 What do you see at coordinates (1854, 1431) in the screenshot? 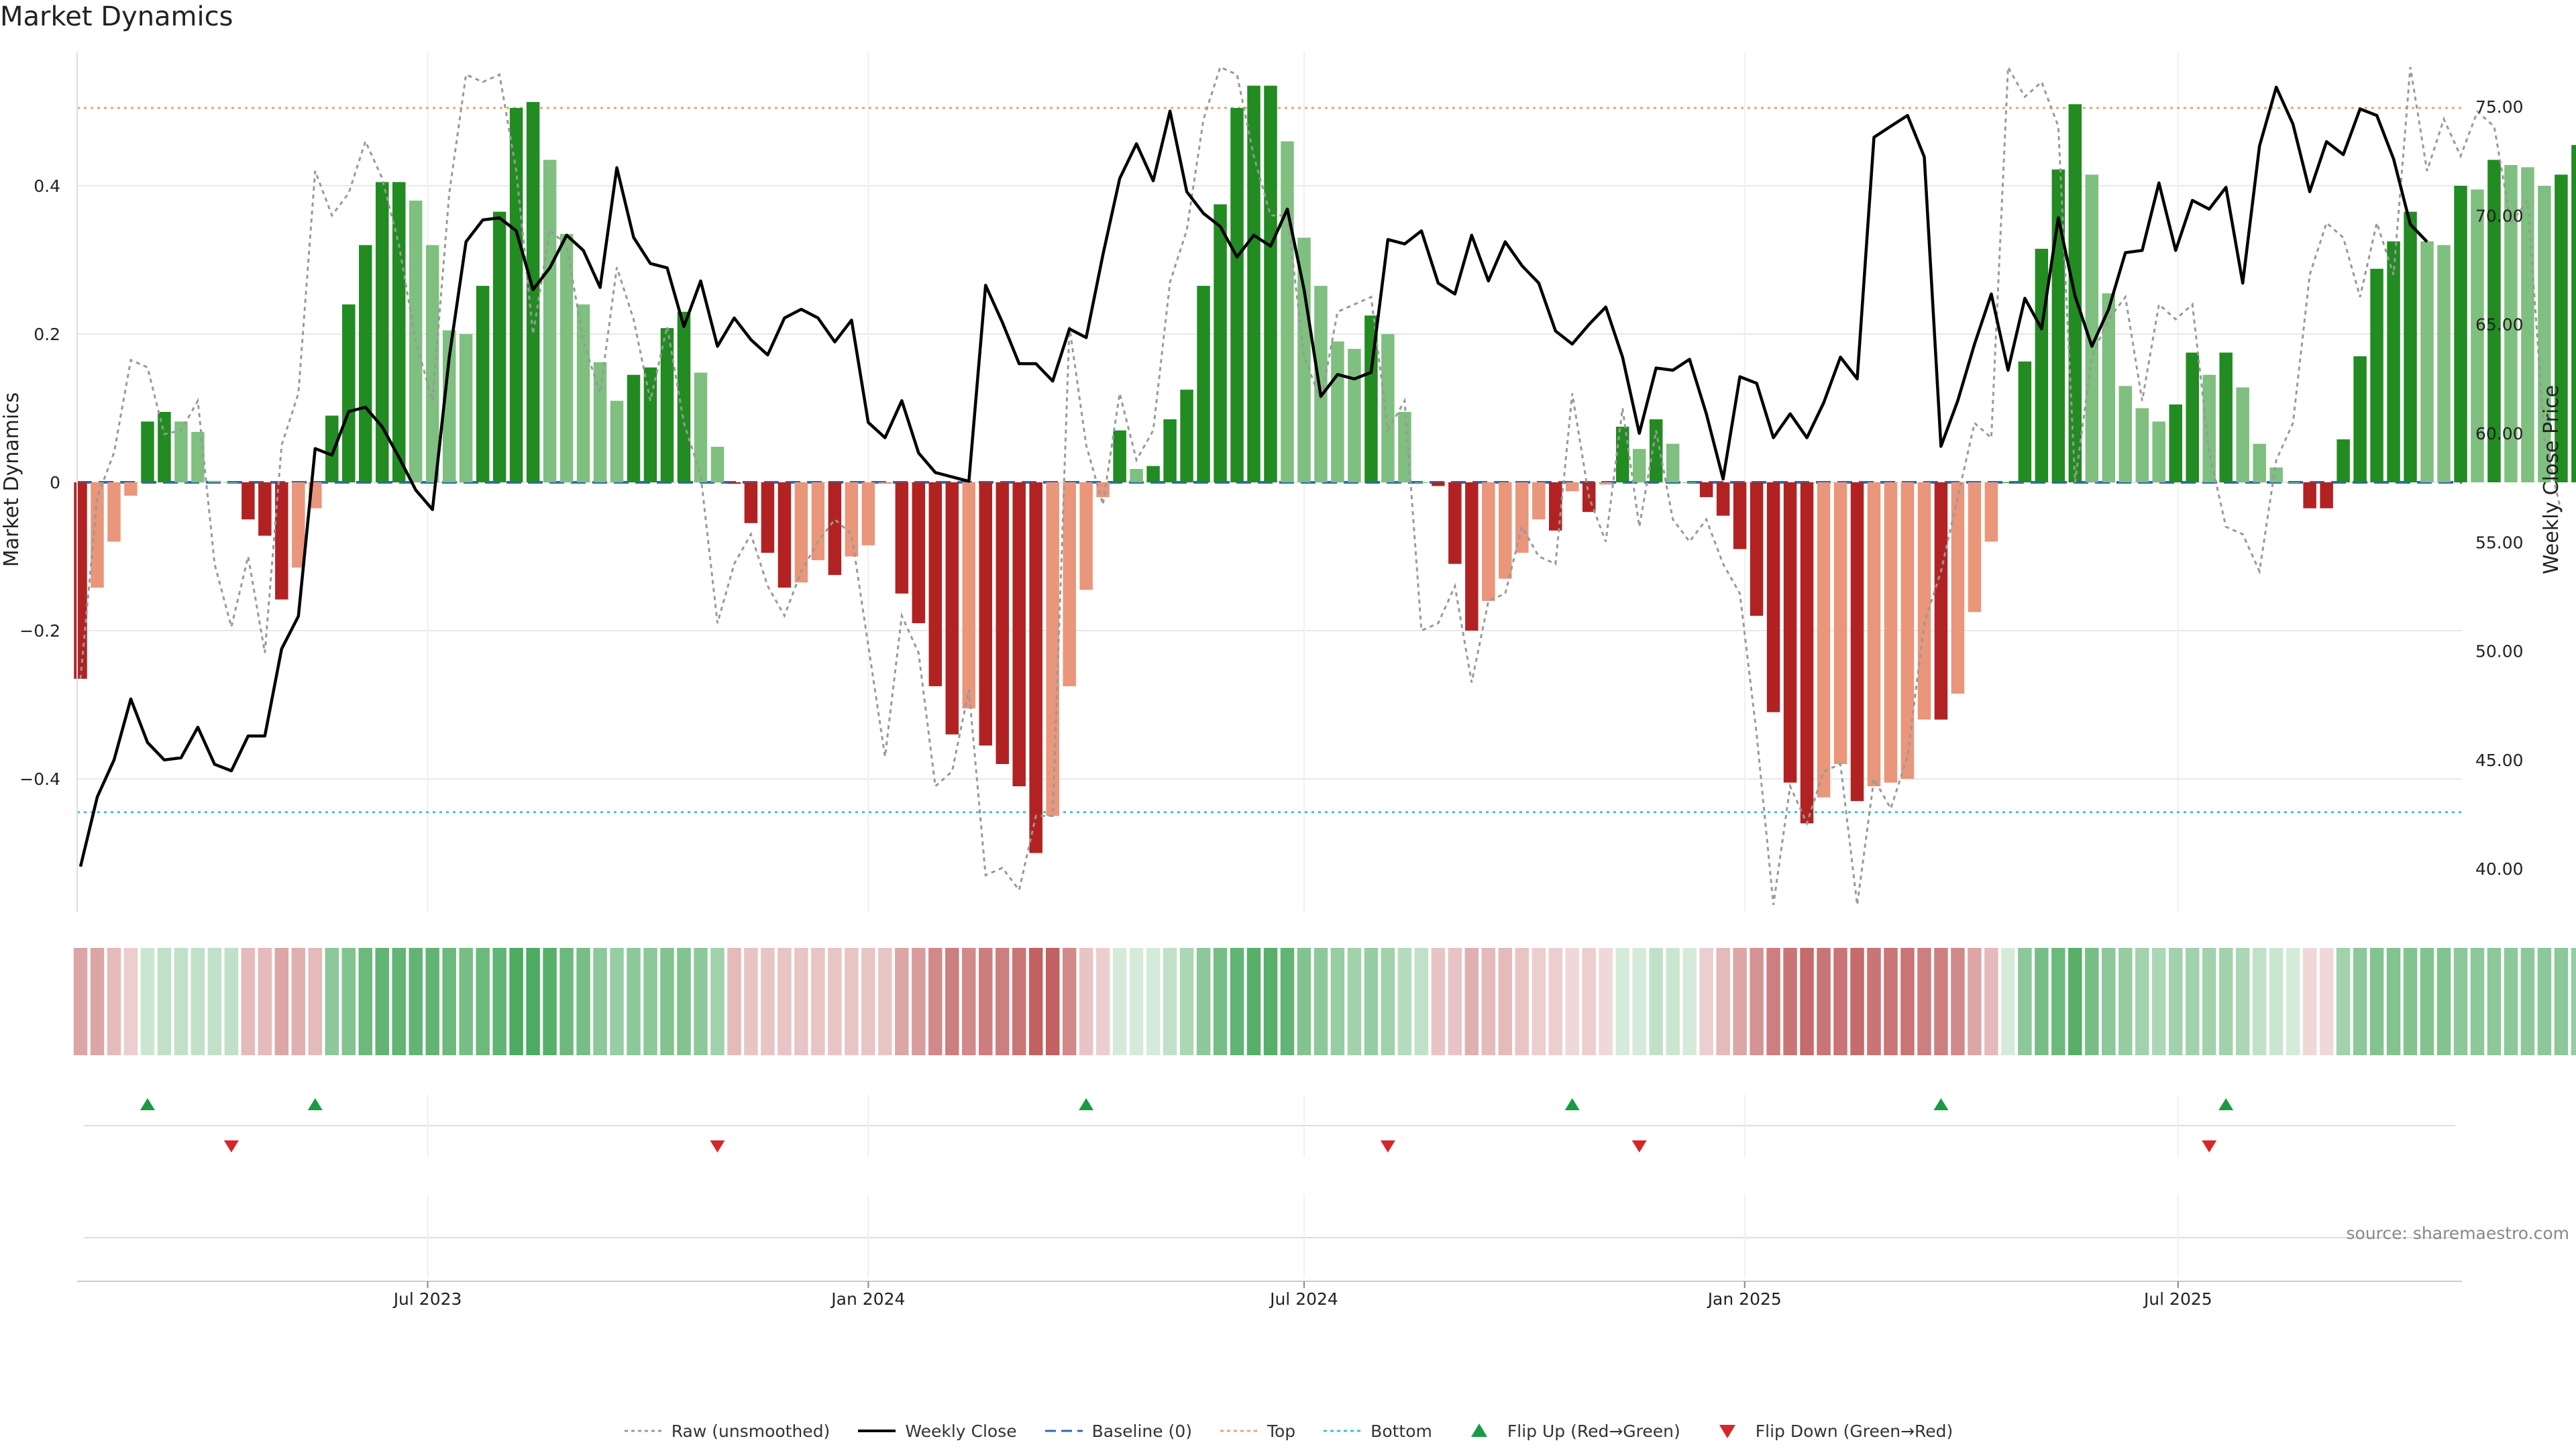
I see `legend-label: Flip Down (Green→Red)` at bounding box center [1854, 1431].